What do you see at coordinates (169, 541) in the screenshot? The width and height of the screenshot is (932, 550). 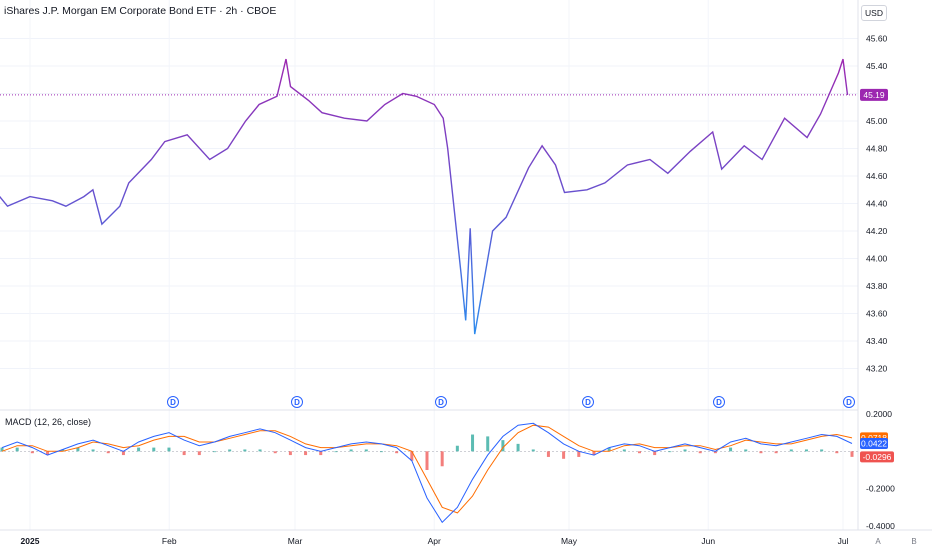 I see `time-axis-label: Feb` at bounding box center [169, 541].